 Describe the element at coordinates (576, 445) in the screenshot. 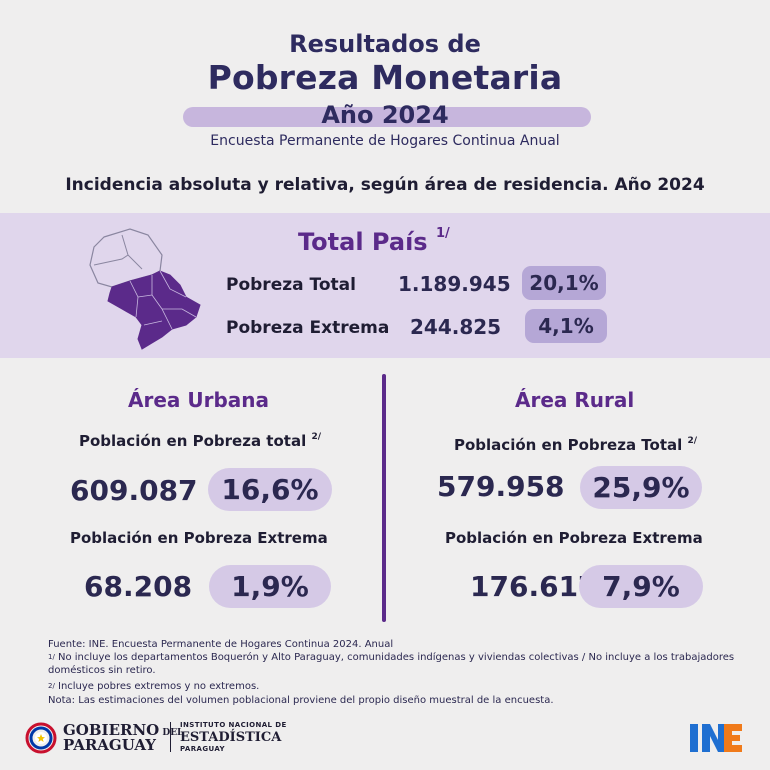

I see `rural-total-label: Población en Pobreza Total 2/` at that location.